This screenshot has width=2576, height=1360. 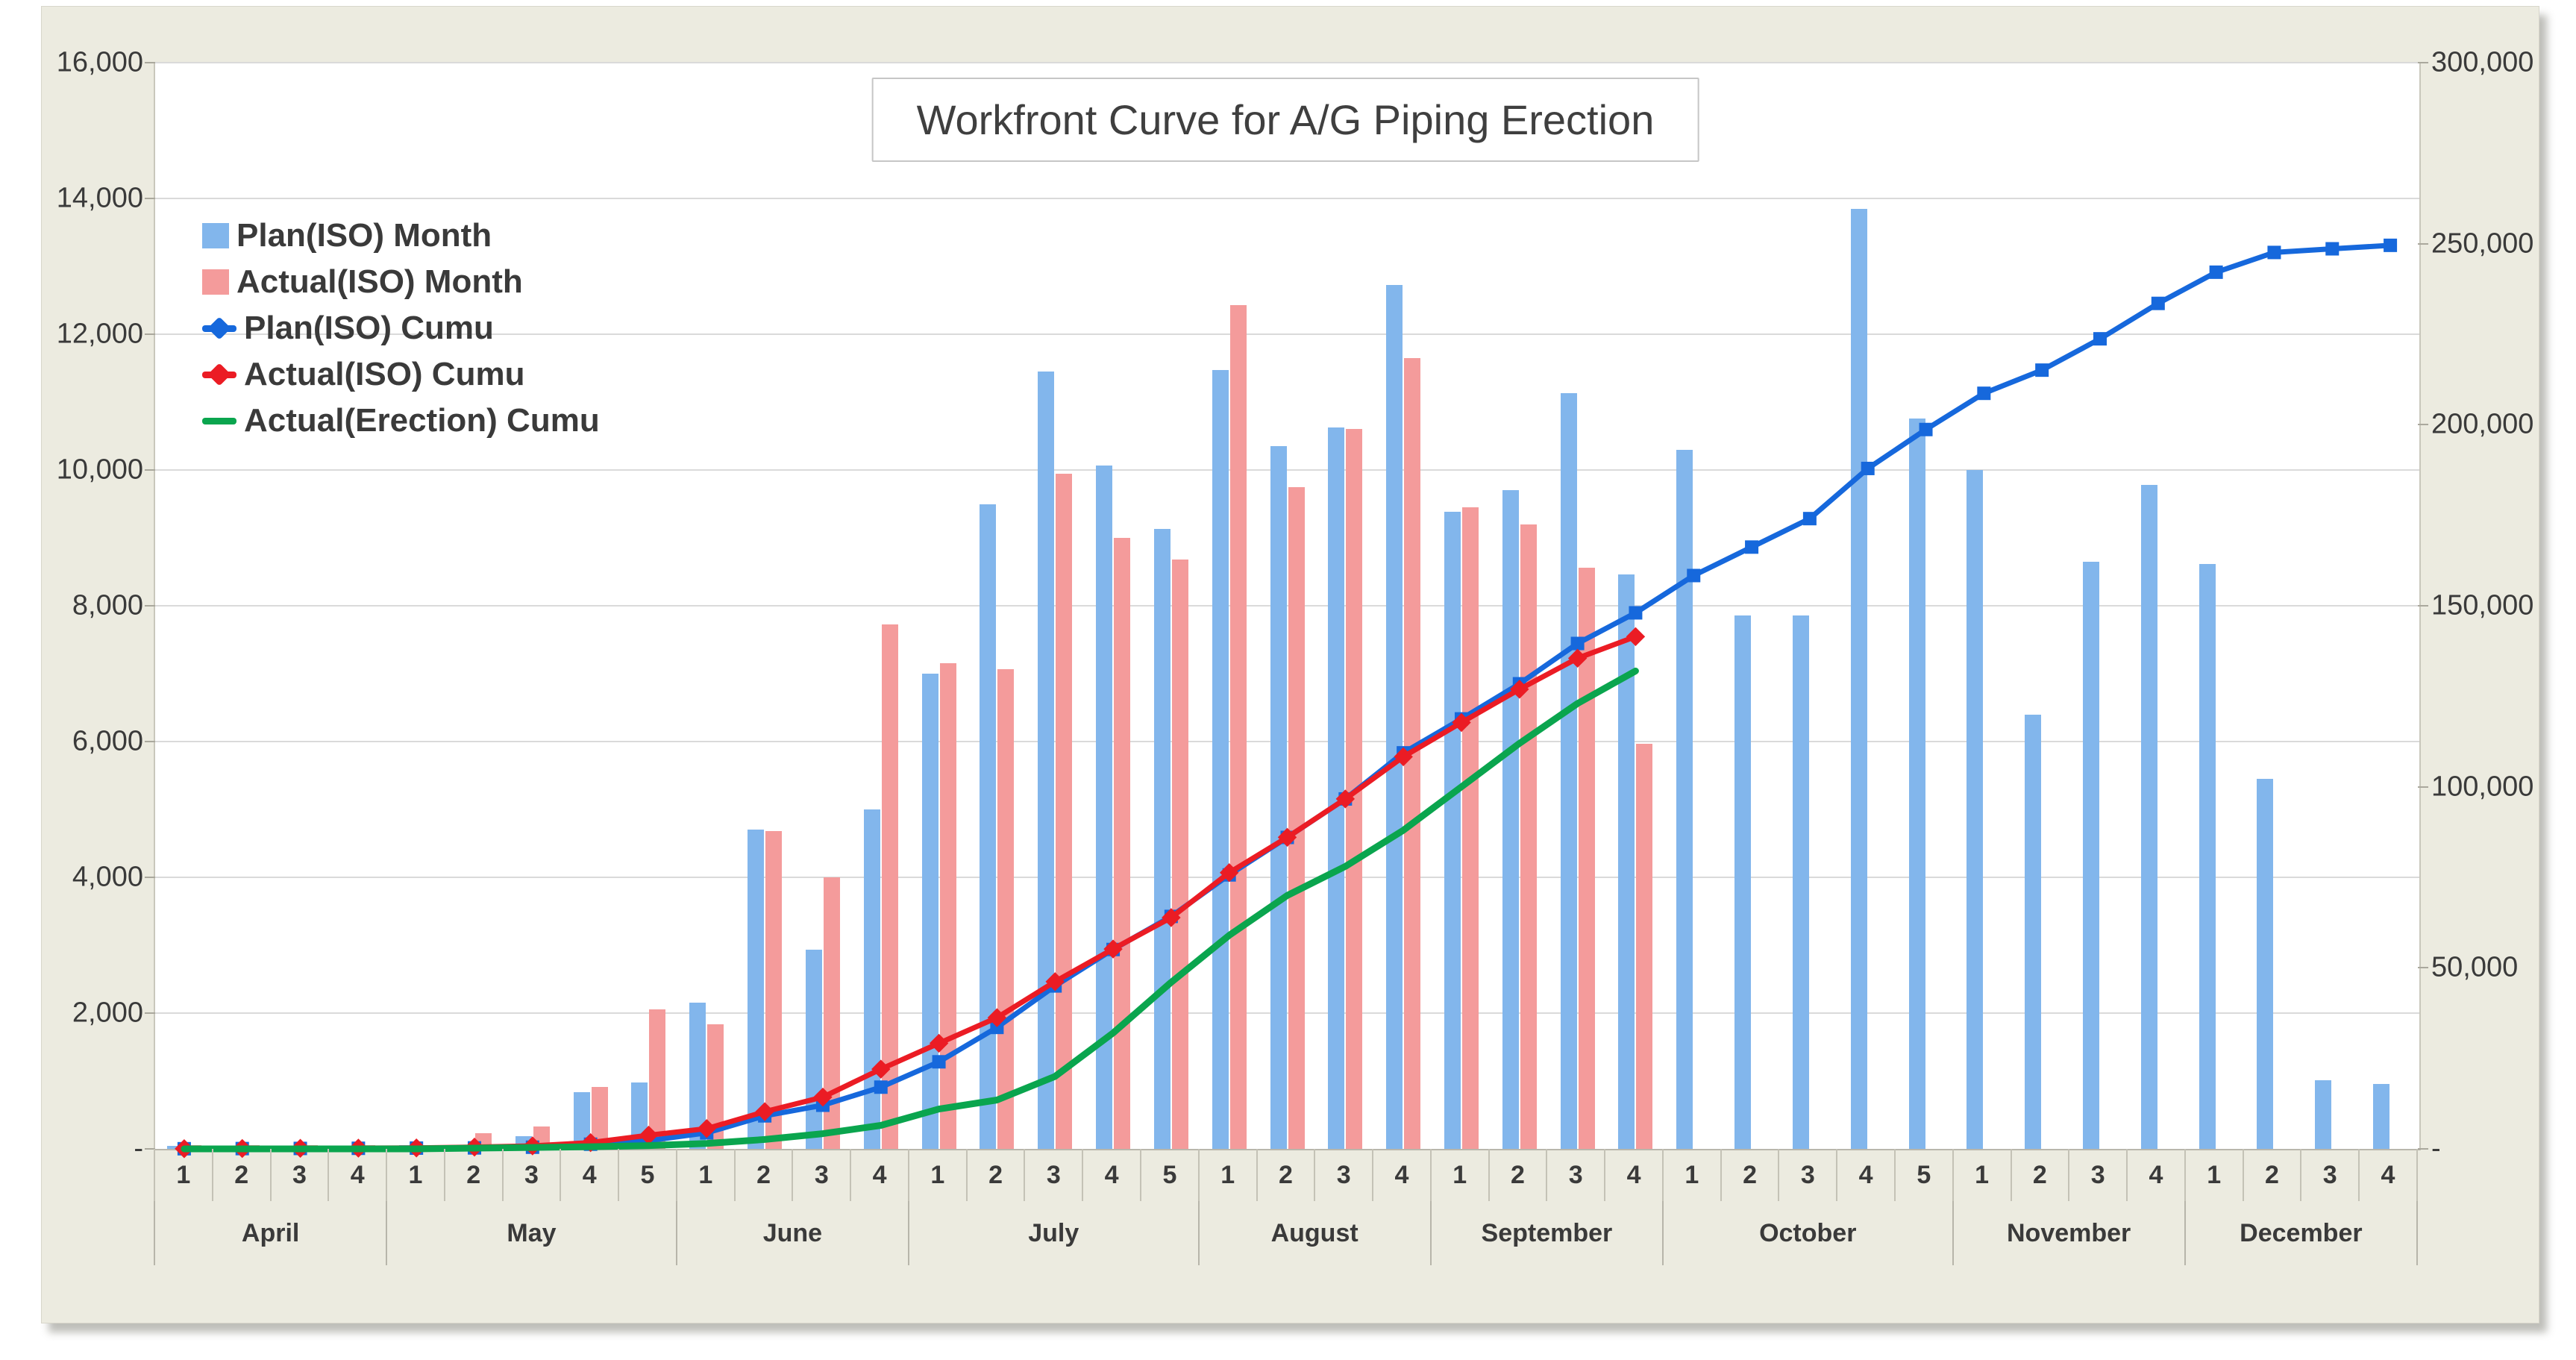 What do you see at coordinates (99, 198) in the screenshot?
I see `y-axis-label-left: 14,000` at bounding box center [99, 198].